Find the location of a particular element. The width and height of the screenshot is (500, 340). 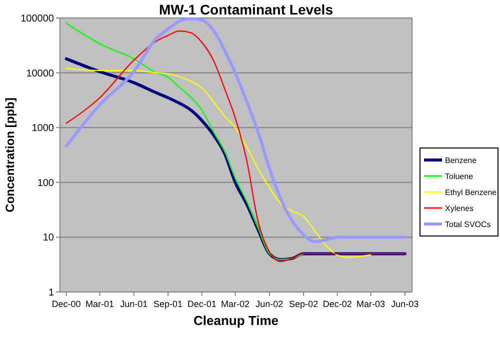

y-tick-label: 10000 is located at coordinates (40, 74).